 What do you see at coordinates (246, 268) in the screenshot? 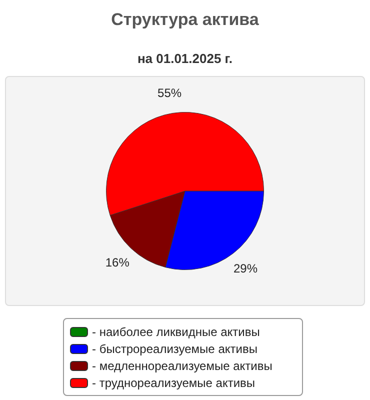
I see `data-label: 29%` at bounding box center [246, 268].